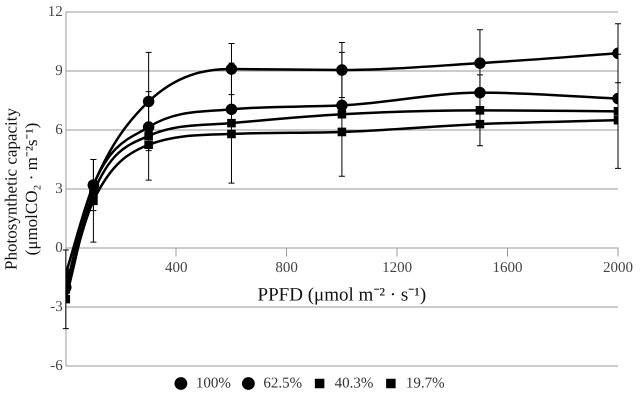 Image resolution: width=640 pixels, height=401 pixels. What do you see at coordinates (59, 248) in the screenshot?
I see `y-tick-label: 0` at bounding box center [59, 248].